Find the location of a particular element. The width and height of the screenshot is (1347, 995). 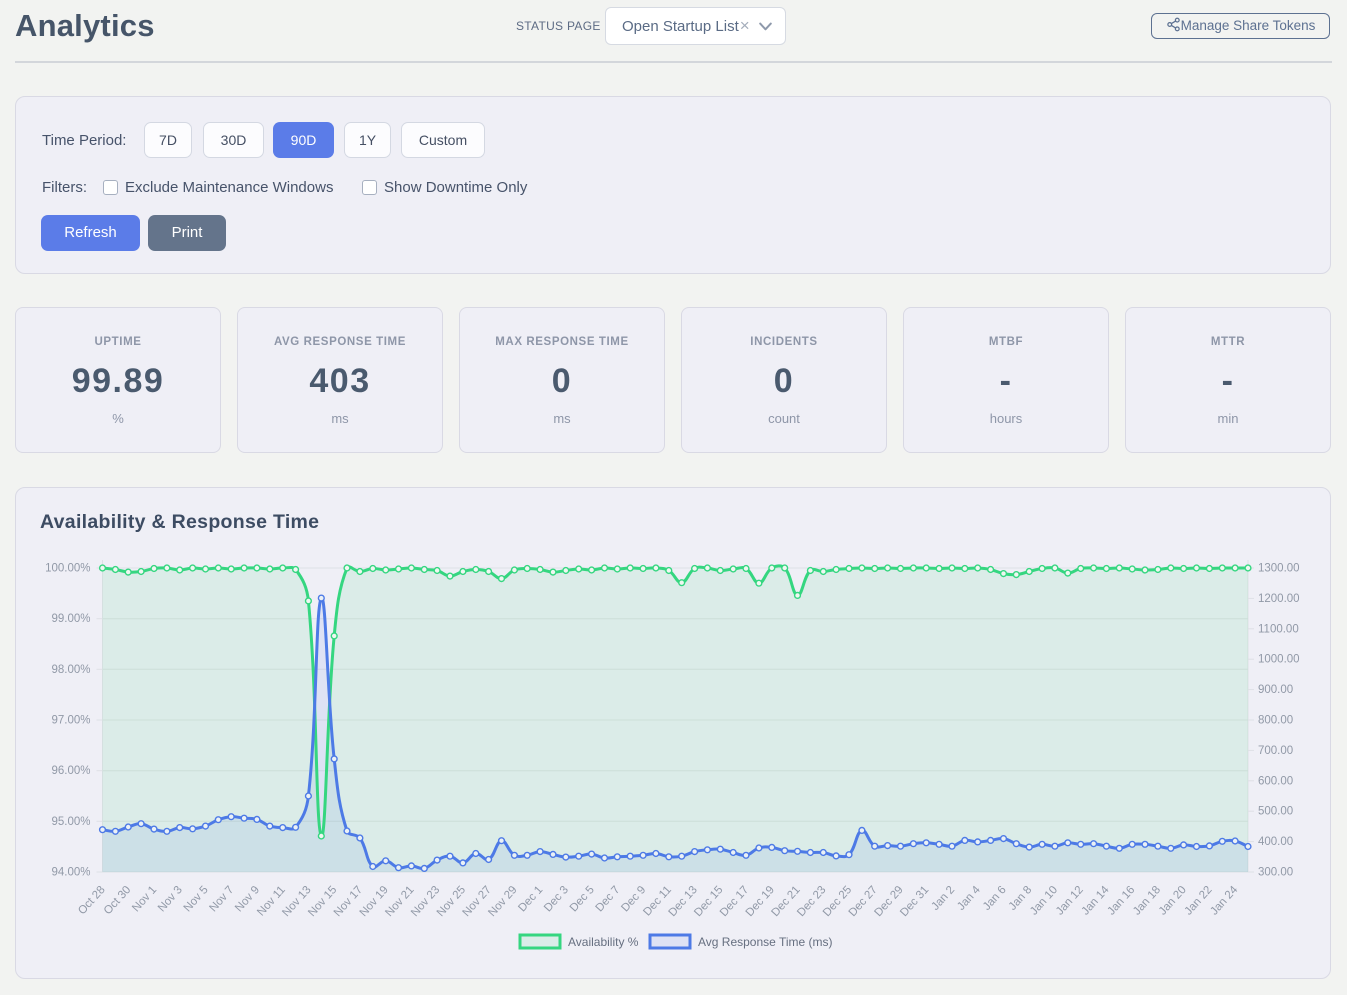

svg-text: Jan 24 is located at coordinates (1224, 901).